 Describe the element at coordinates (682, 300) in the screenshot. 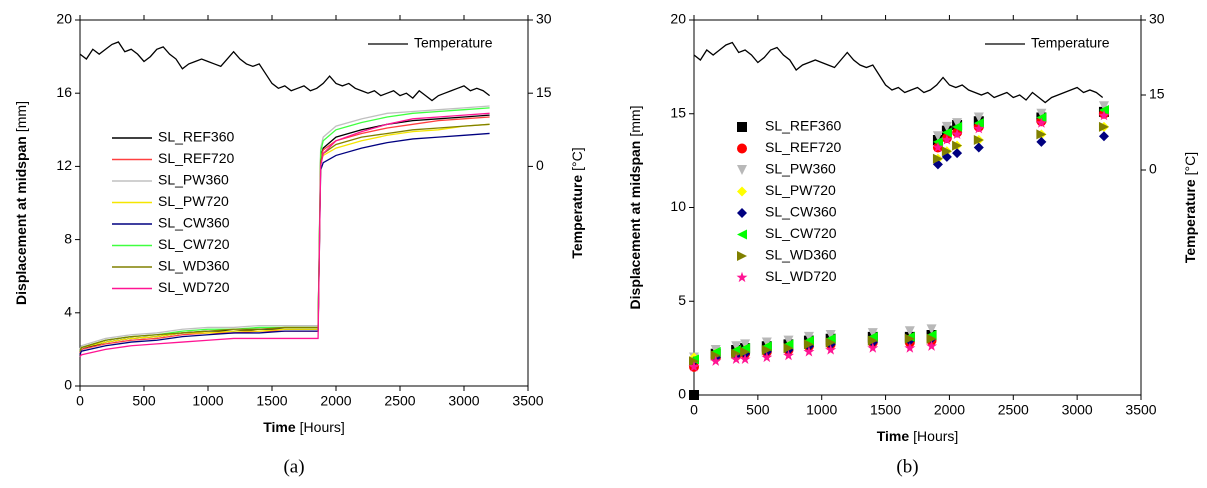

I see `y-tick-label: 5` at that location.